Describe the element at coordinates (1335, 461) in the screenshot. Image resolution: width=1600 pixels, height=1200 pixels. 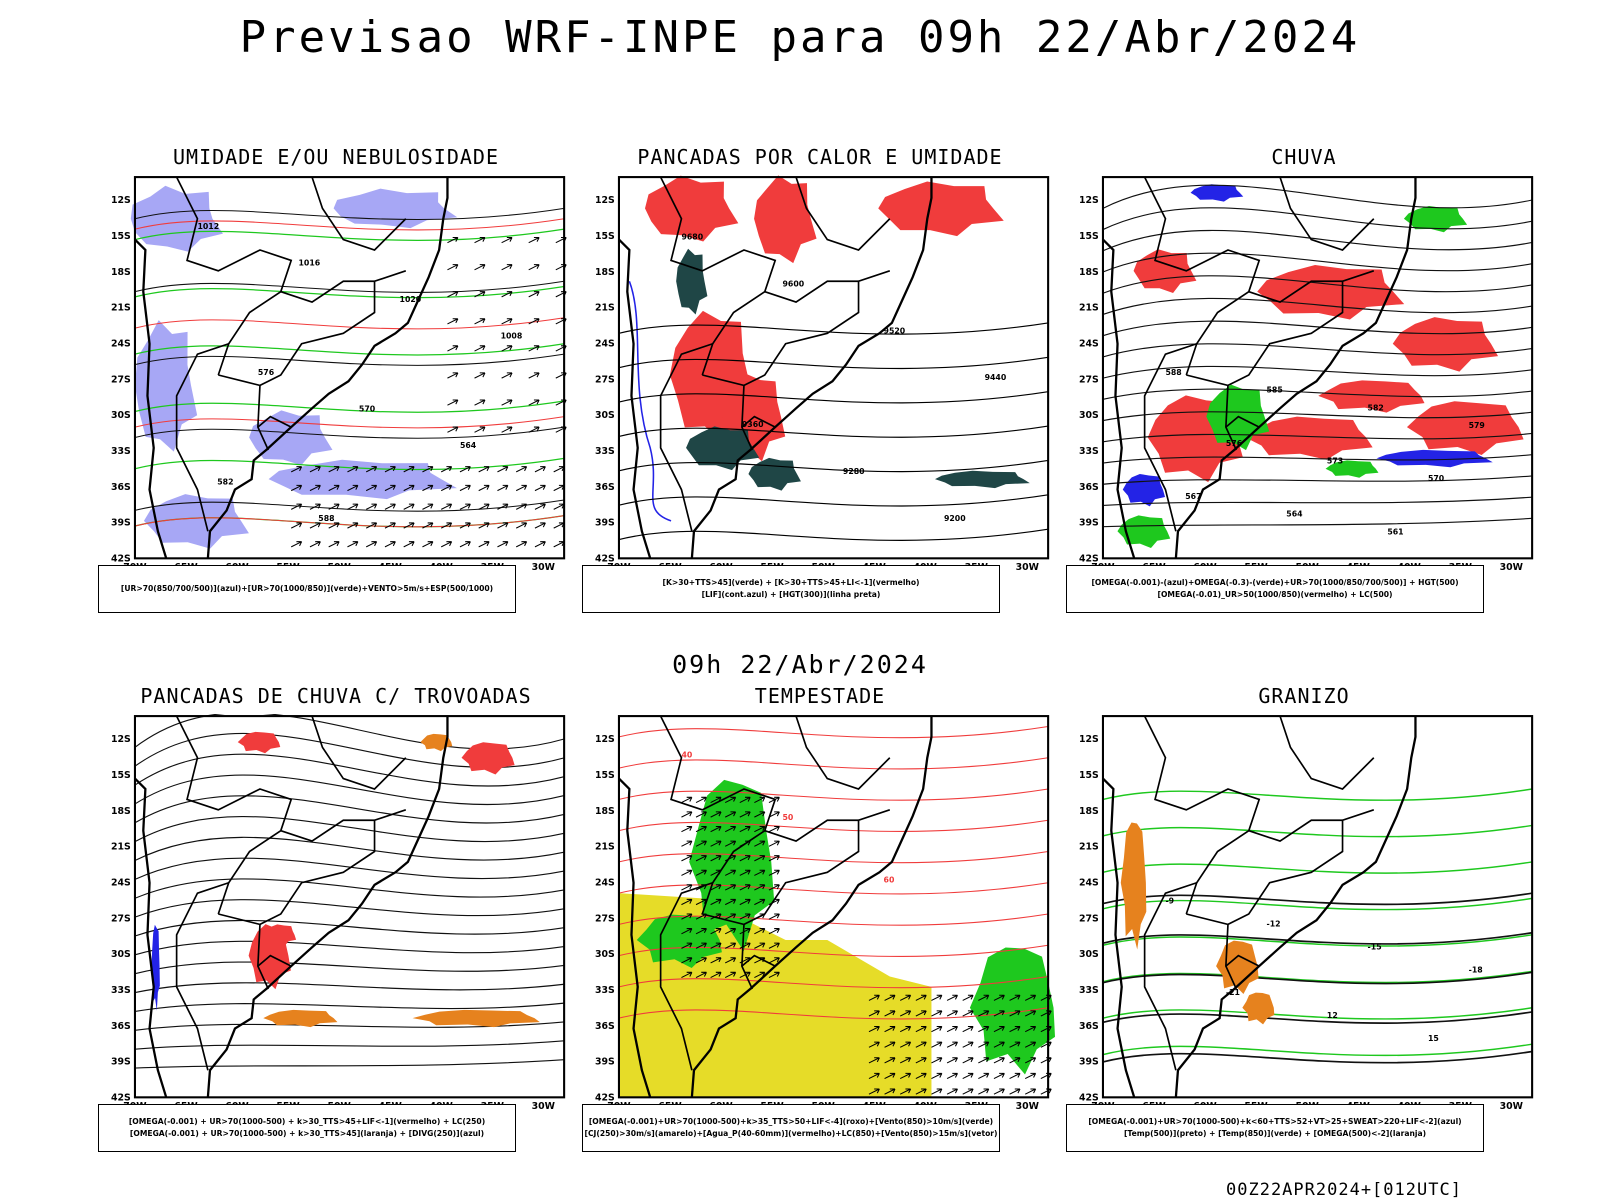
I see `contour-label: 573` at that location.